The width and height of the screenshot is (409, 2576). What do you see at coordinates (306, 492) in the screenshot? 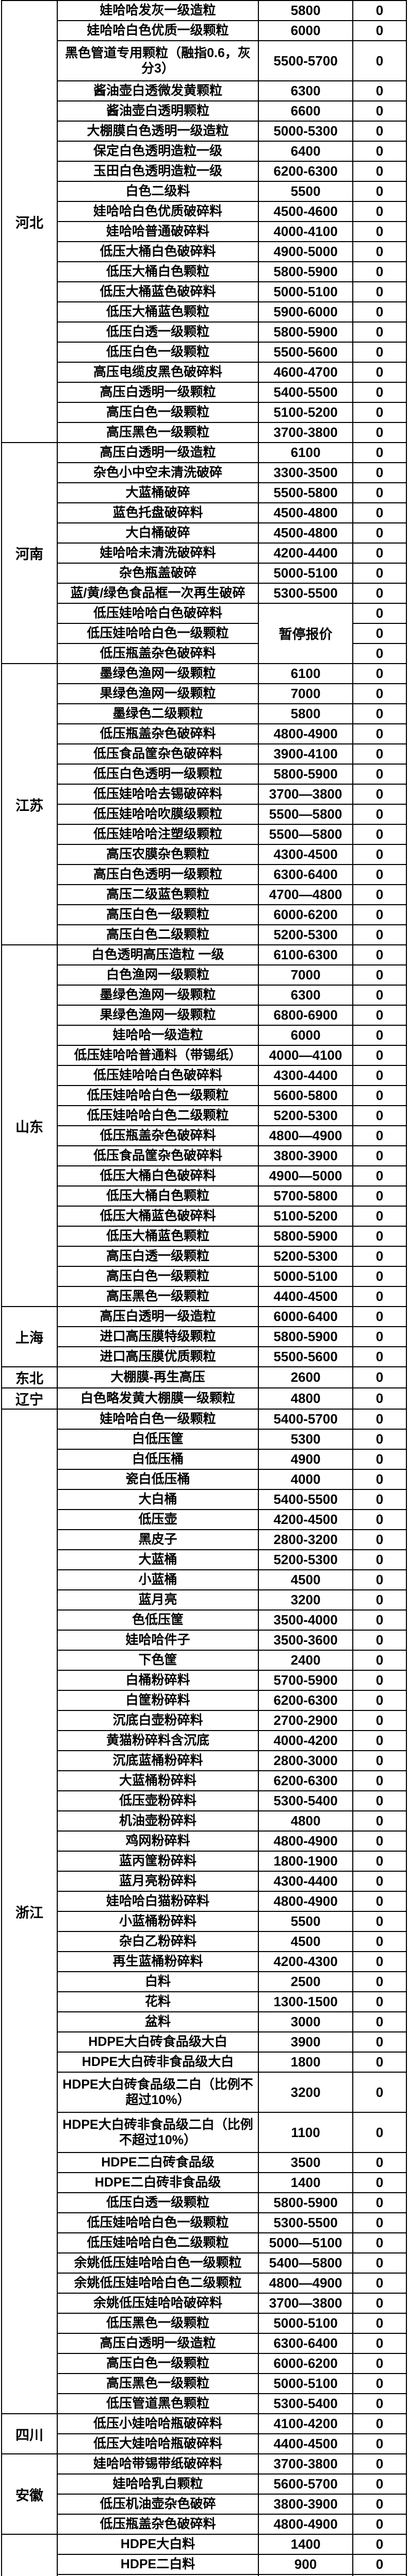
I see `price-cell: 5500-5800` at bounding box center [306, 492].